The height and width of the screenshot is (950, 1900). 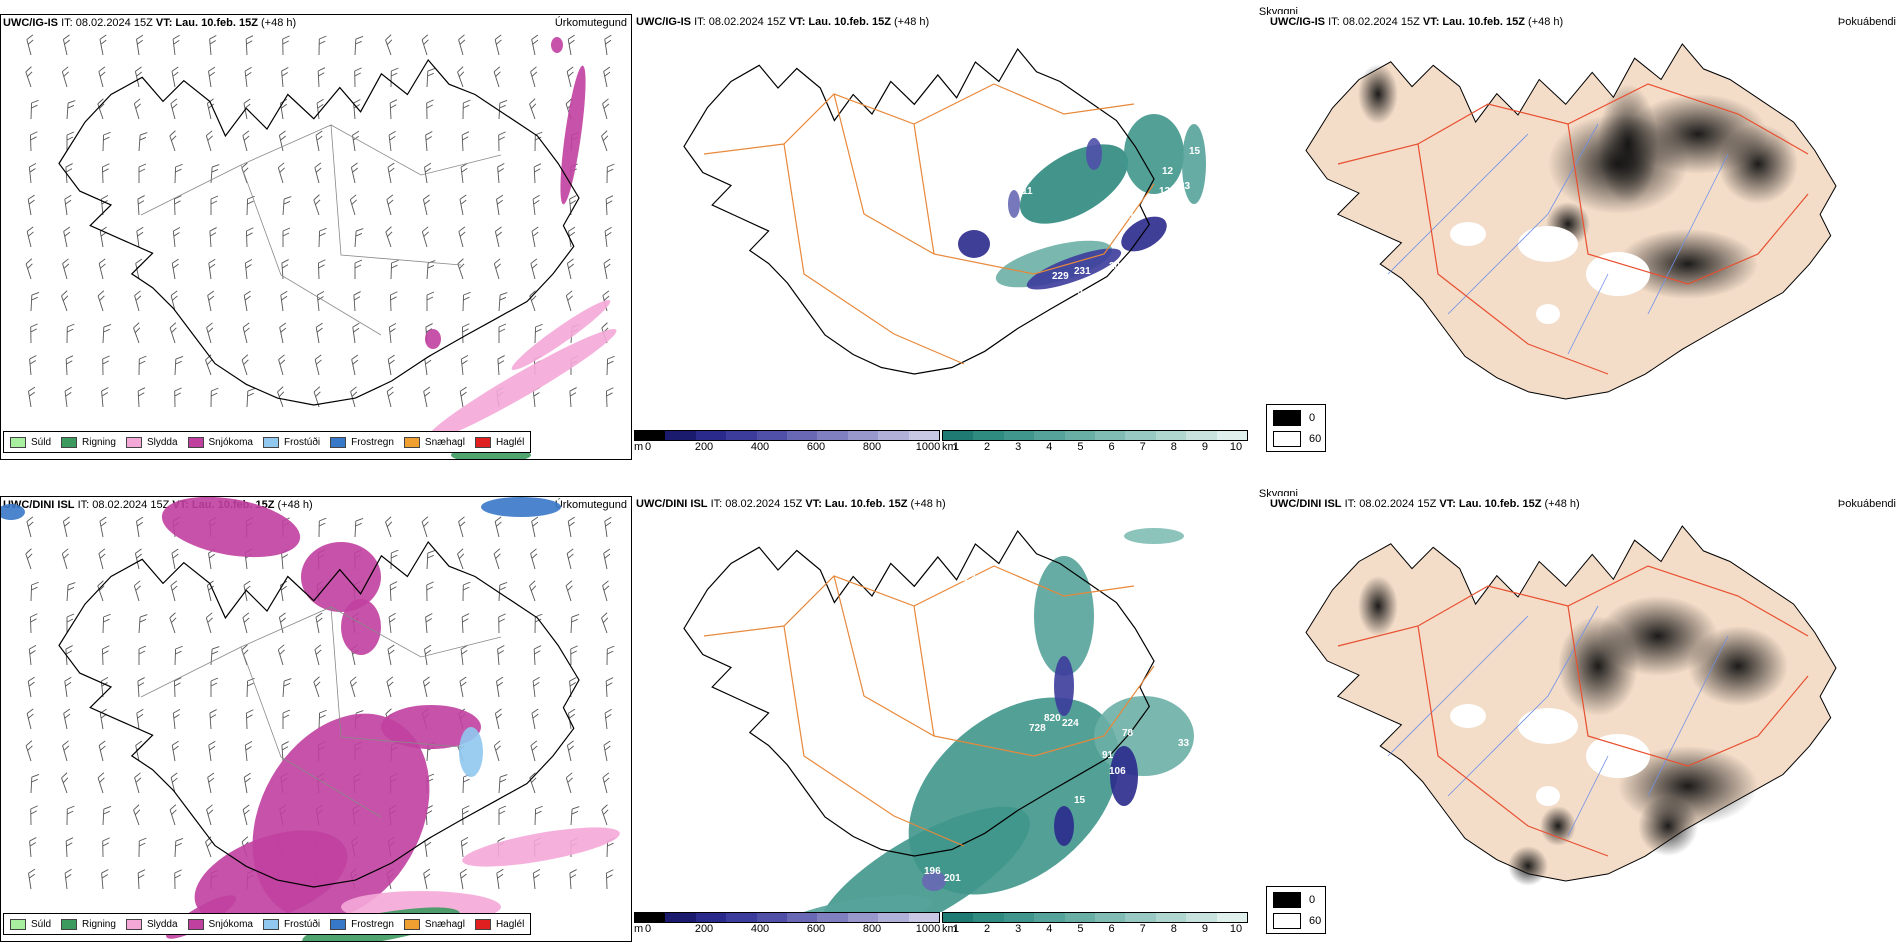 I want to click on legend-item: Snjókoma, so click(x=220, y=442).